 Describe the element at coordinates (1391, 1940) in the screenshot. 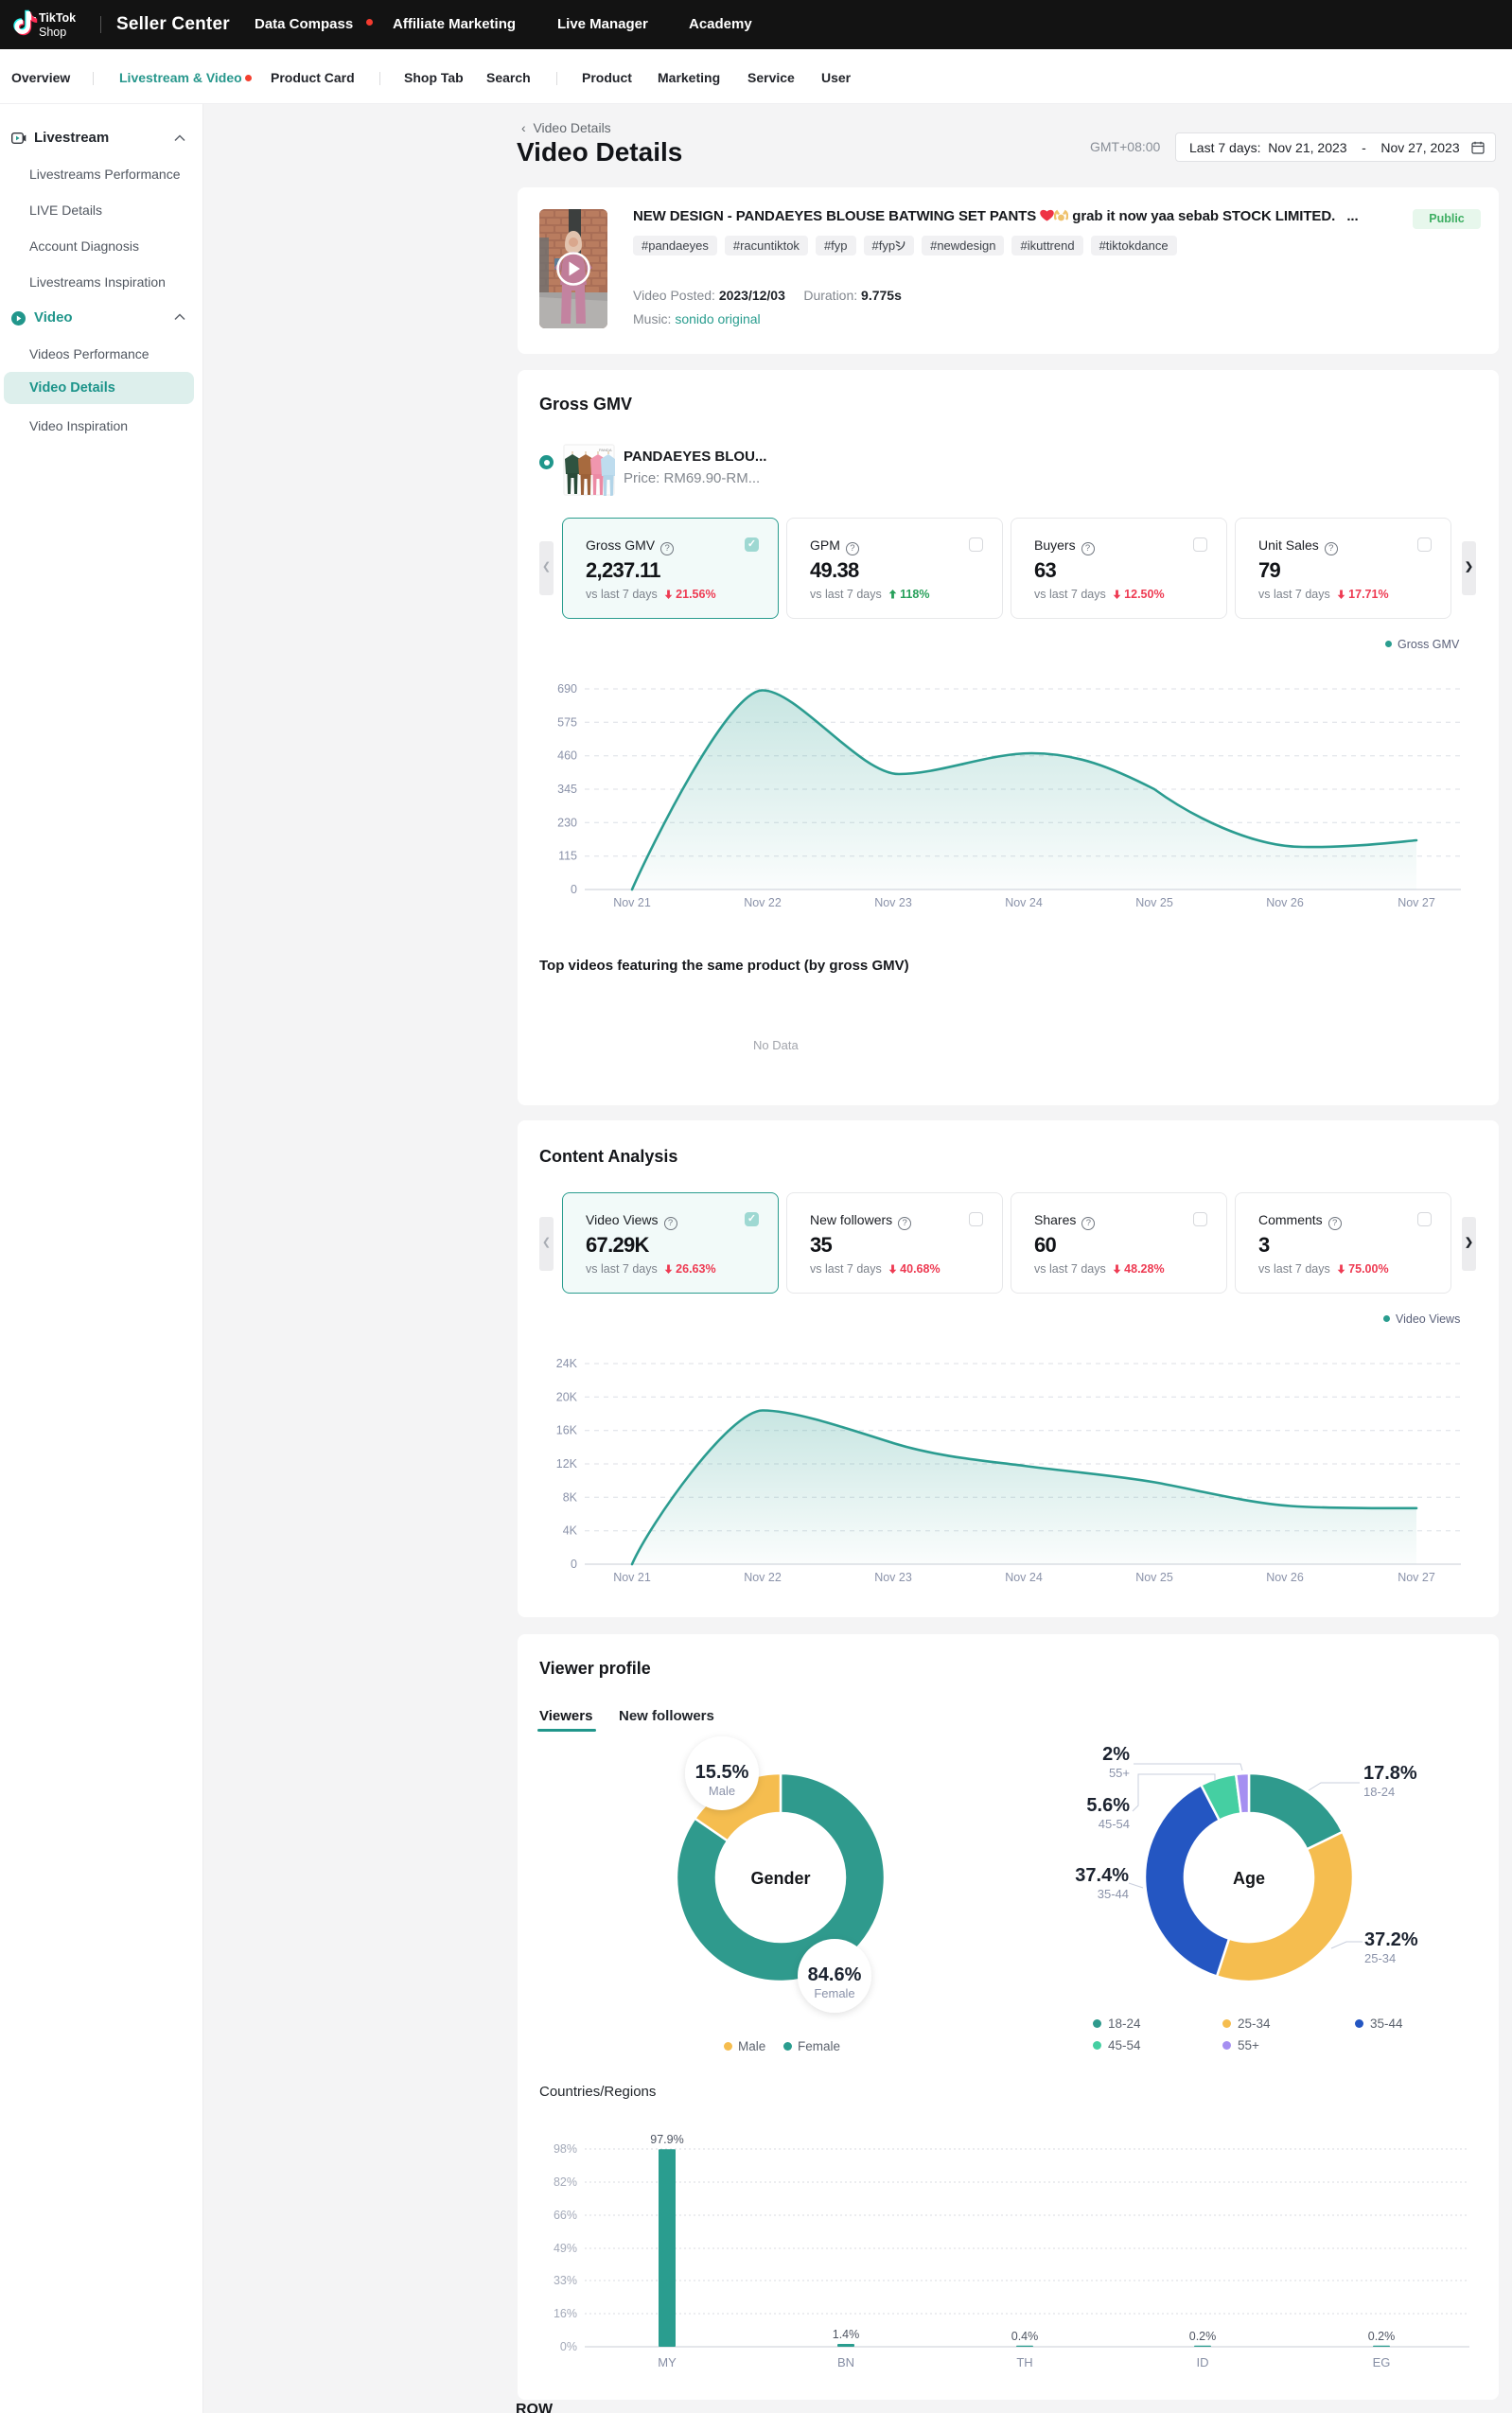

I see `svg-text: 37.2%` at that location.